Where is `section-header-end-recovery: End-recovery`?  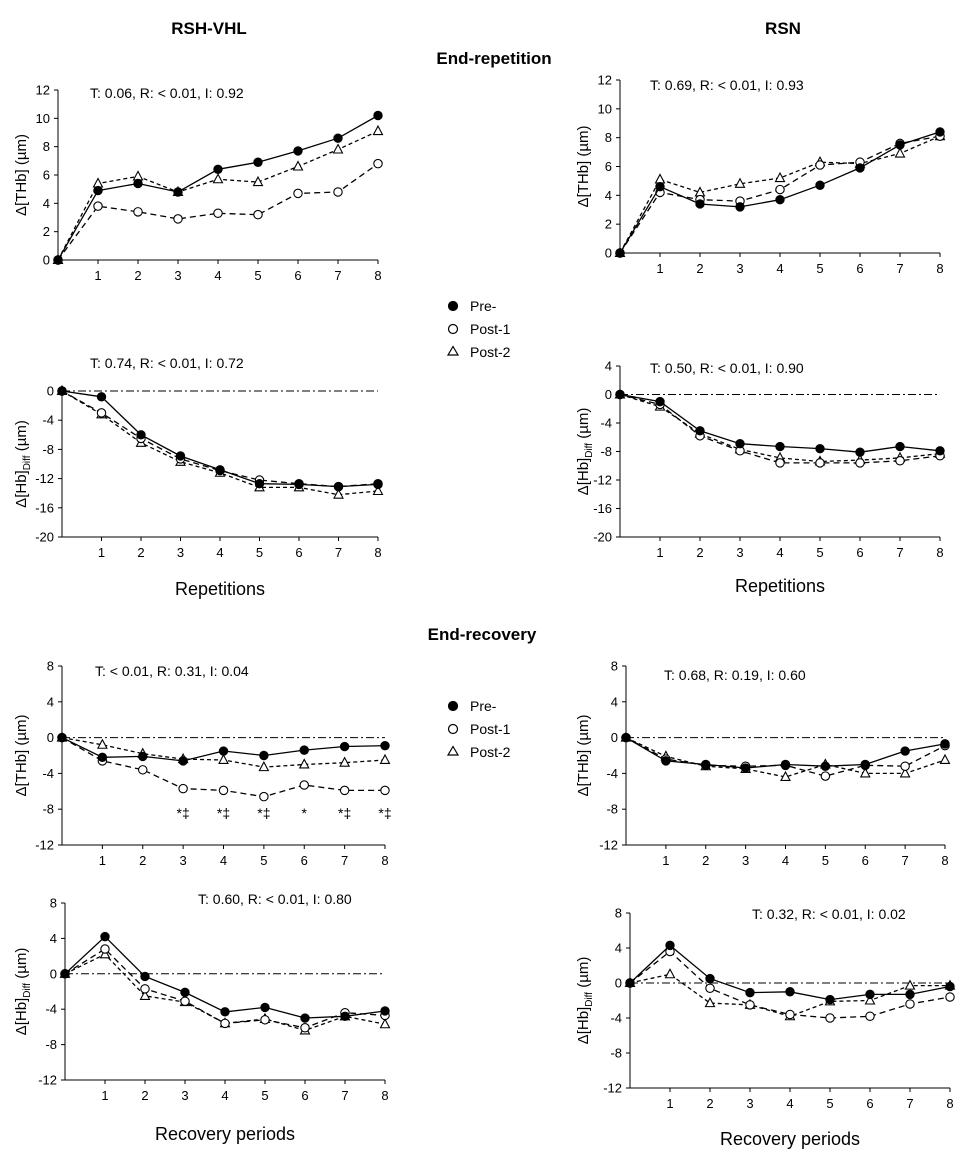 section-header-end-recovery: End-recovery is located at coordinates (482, 634).